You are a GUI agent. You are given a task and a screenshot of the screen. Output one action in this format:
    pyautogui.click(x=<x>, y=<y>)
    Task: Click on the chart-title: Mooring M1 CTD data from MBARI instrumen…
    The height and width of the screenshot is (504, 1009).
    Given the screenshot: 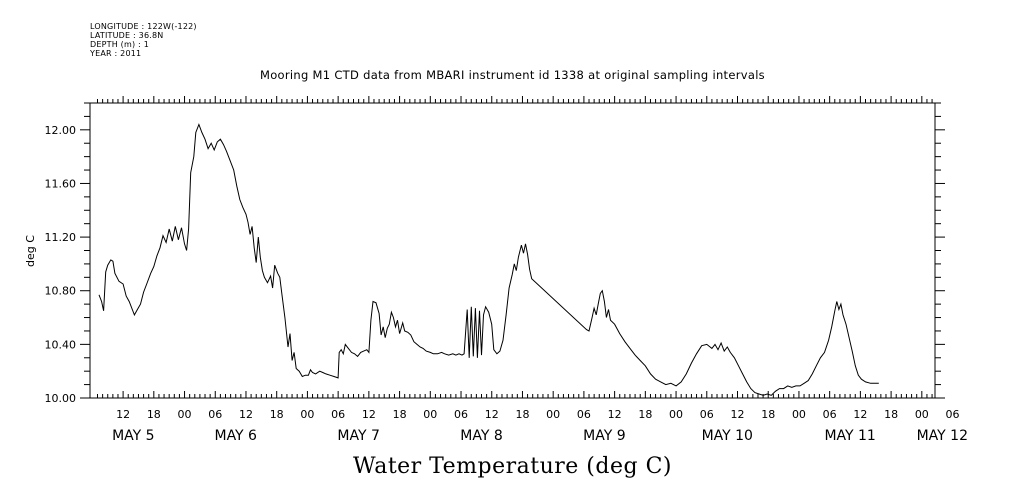 What is the action you would take?
    pyautogui.click(x=512, y=75)
    